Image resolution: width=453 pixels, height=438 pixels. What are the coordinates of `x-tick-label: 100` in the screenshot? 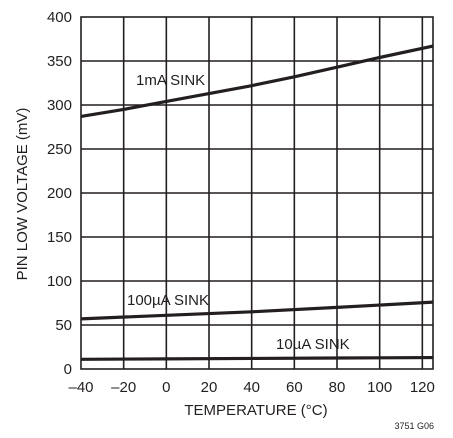 It's located at (379, 387).